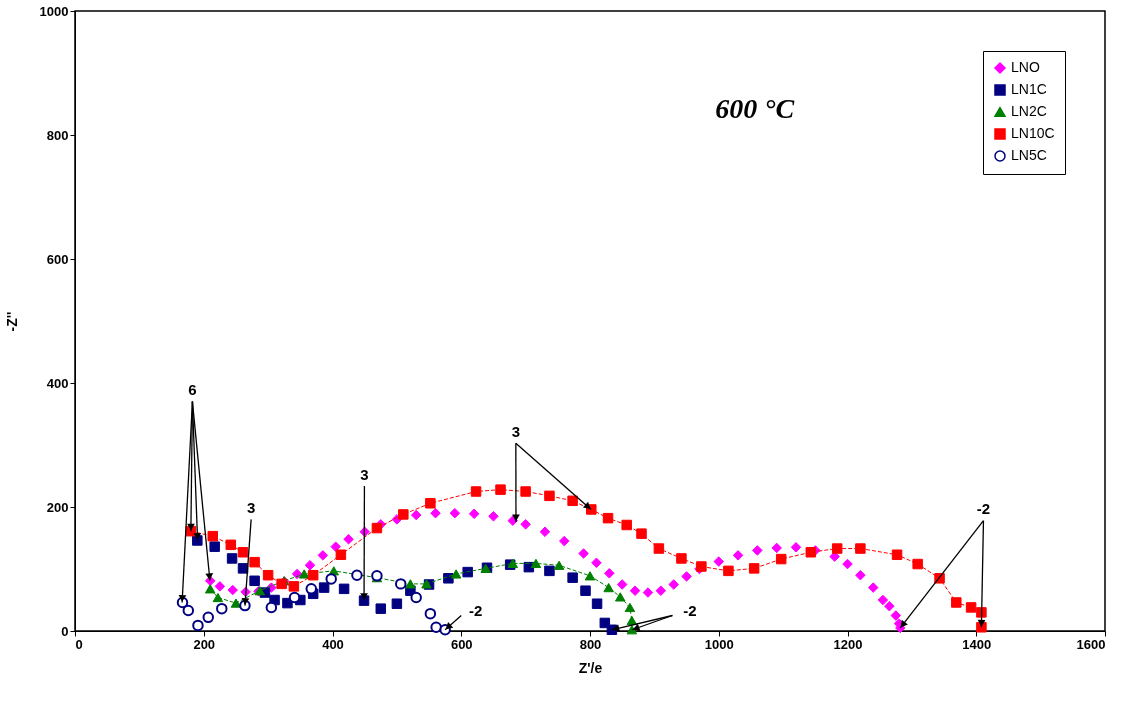 The image size is (1139, 713). Describe the element at coordinates (1029, 89) in the screenshot. I see `legend-label: LN1C` at that location.